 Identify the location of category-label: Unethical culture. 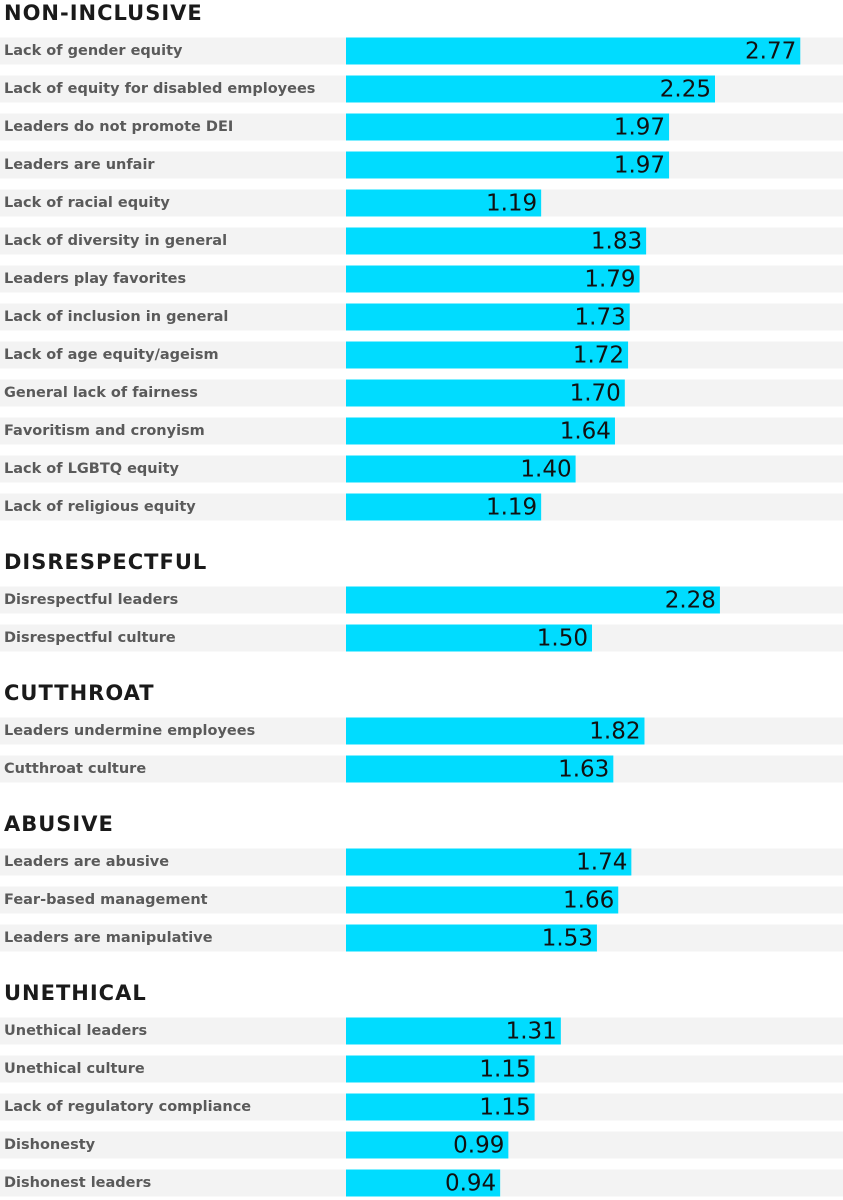
(74, 1069).